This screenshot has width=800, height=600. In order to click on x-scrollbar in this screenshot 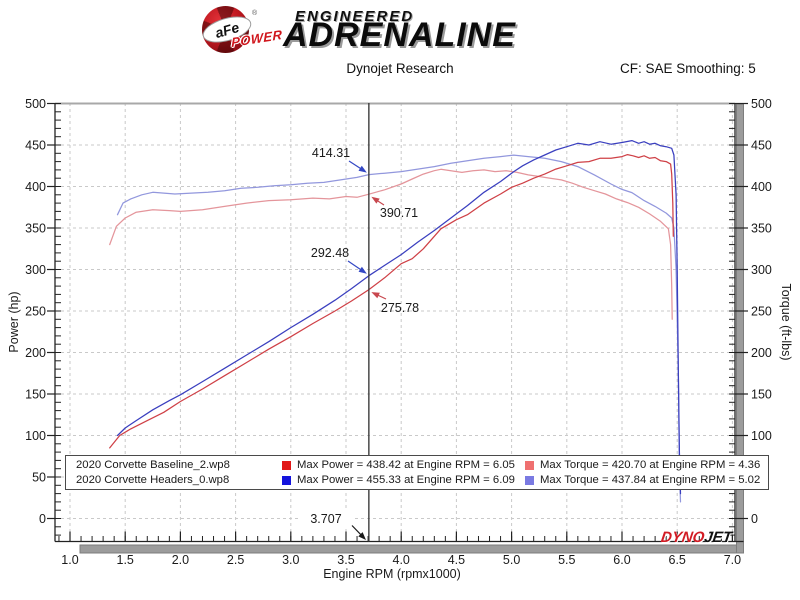, I will do `click(411, 549)`.